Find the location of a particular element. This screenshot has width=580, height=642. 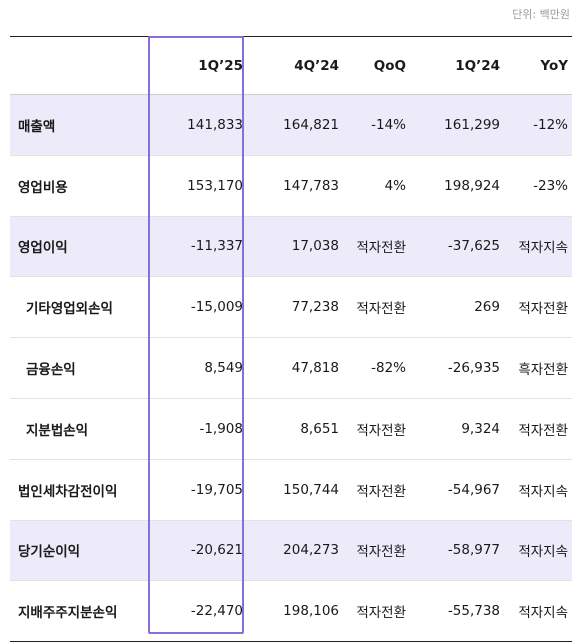

header-yoy: YoY is located at coordinates (554, 65).